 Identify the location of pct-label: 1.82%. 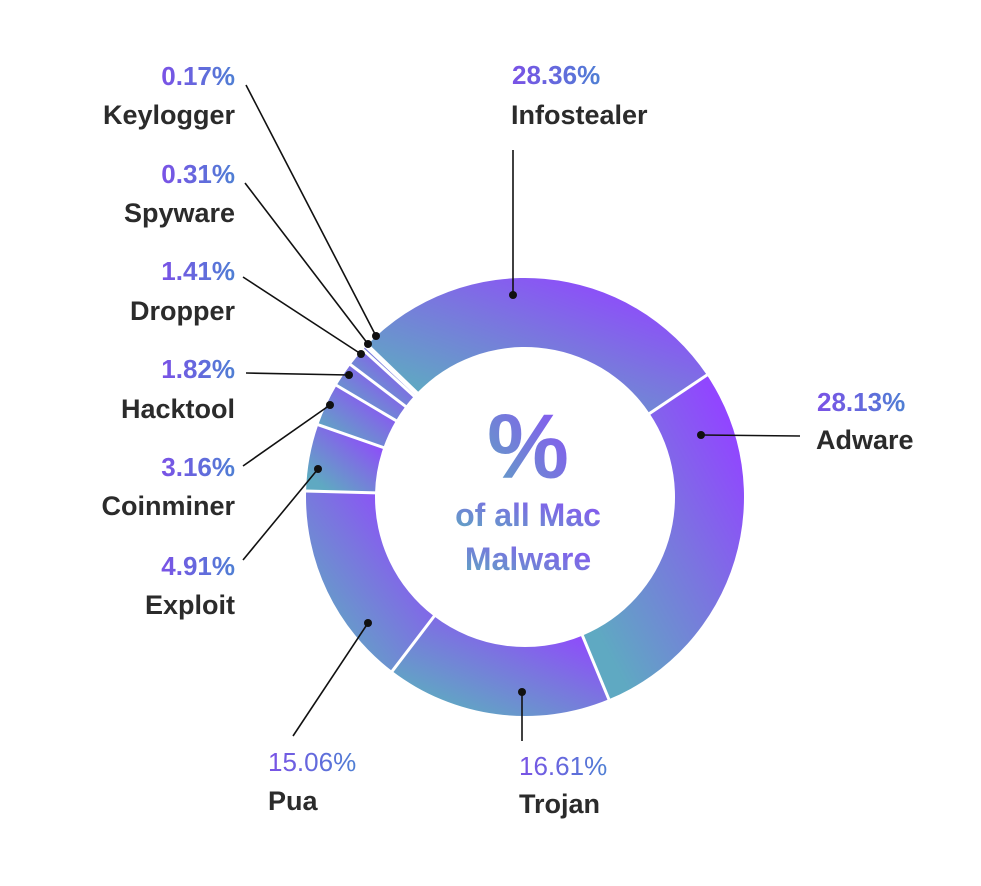
(198, 369).